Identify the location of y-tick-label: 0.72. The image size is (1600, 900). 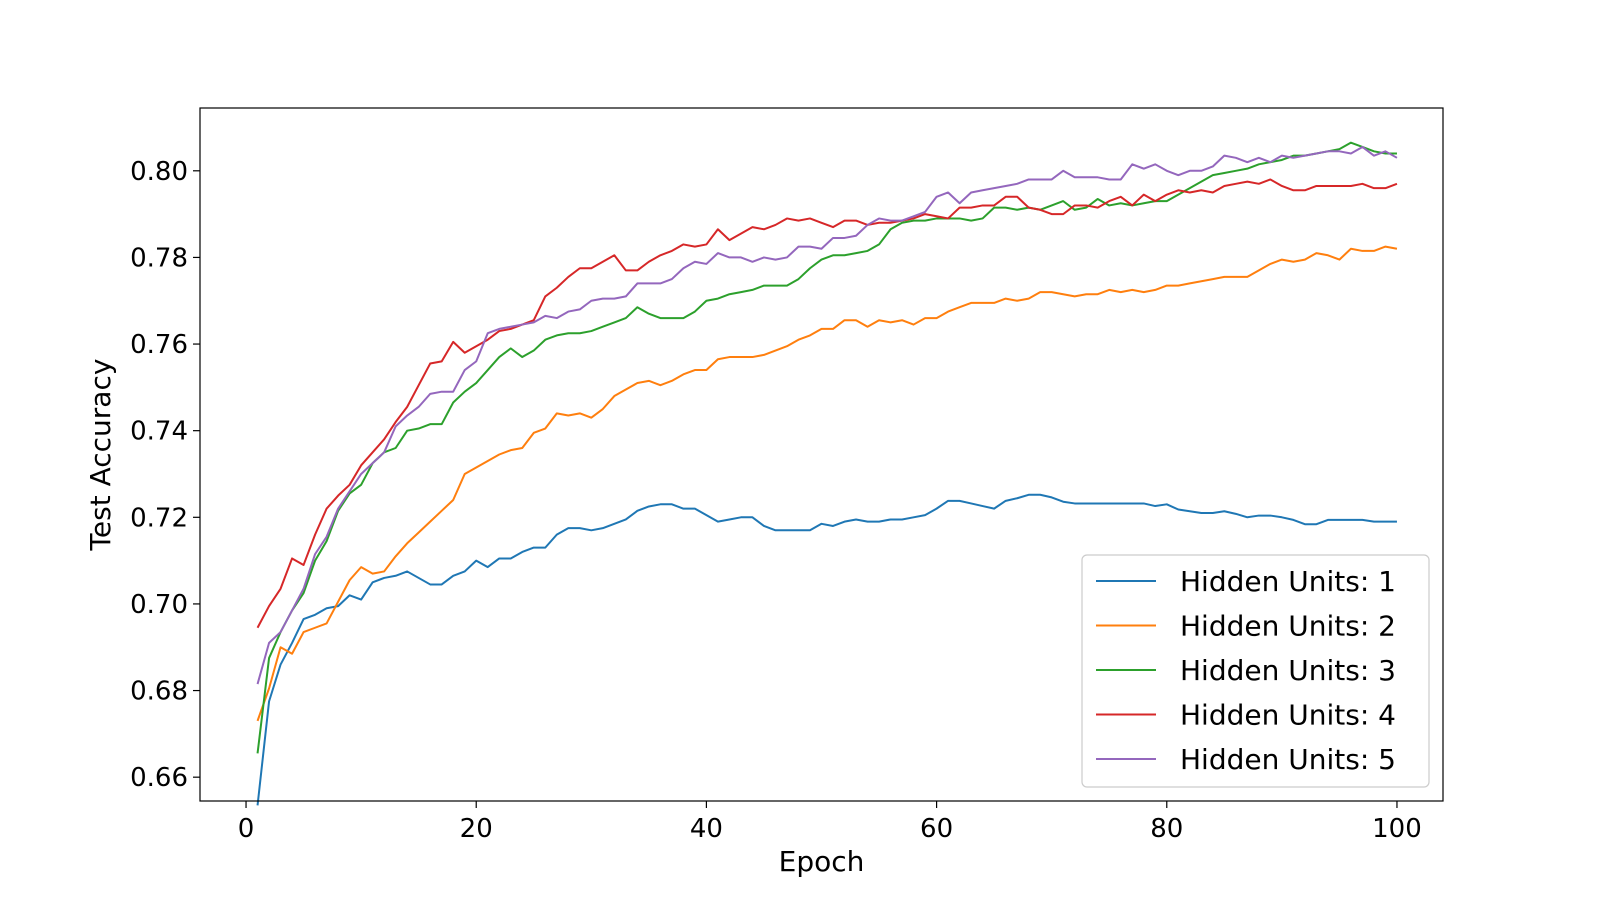
(159, 518).